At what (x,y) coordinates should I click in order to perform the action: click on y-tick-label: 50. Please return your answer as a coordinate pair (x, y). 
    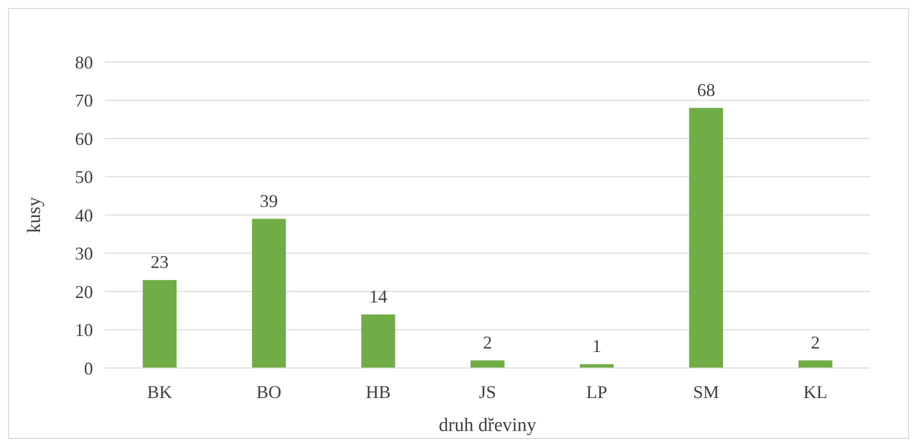
    Looking at the image, I should click on (84, 177).